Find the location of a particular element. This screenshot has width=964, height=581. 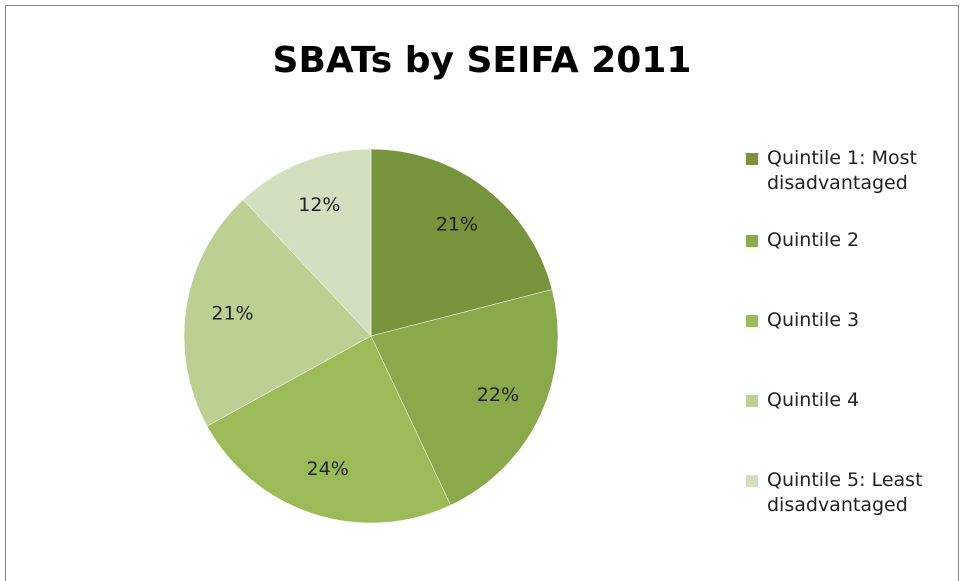

legend-label: Quintile 4 is located at coordinates (813, 400).